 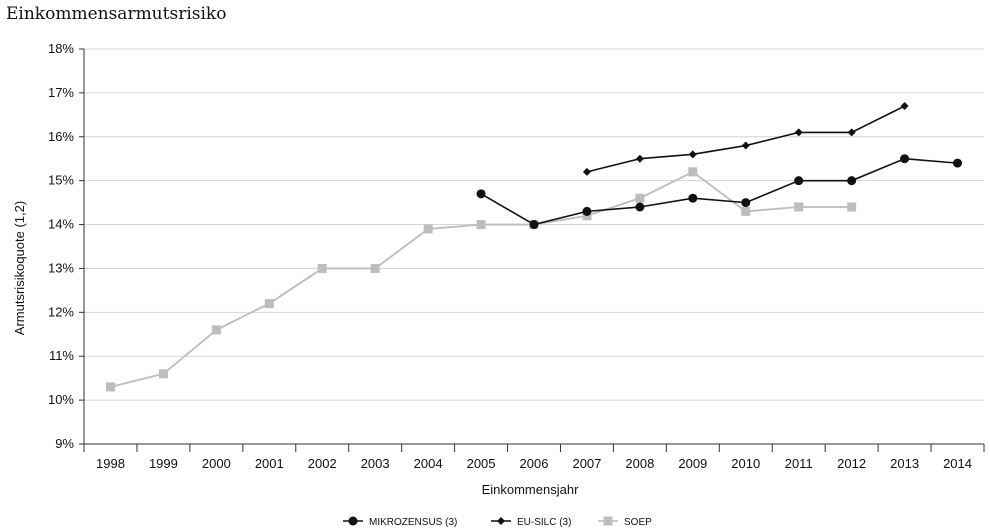 I want to click on x-axis-label: Einkommensjahr, so click(x=530, y=489).